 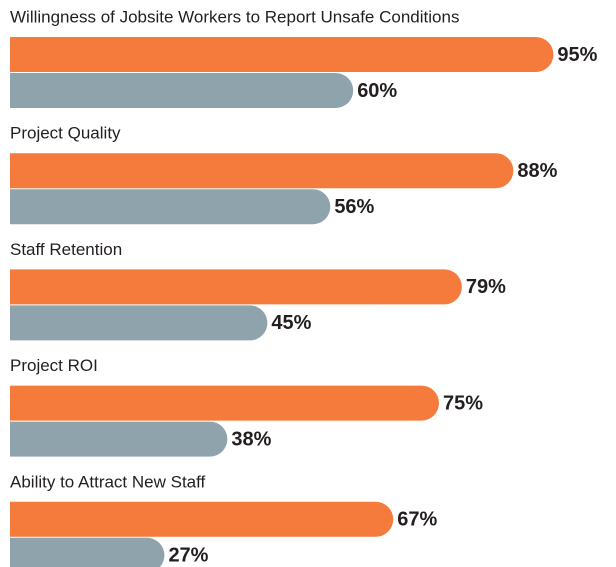 I want to click on value-label: 60%, so click(x=377, y=91).